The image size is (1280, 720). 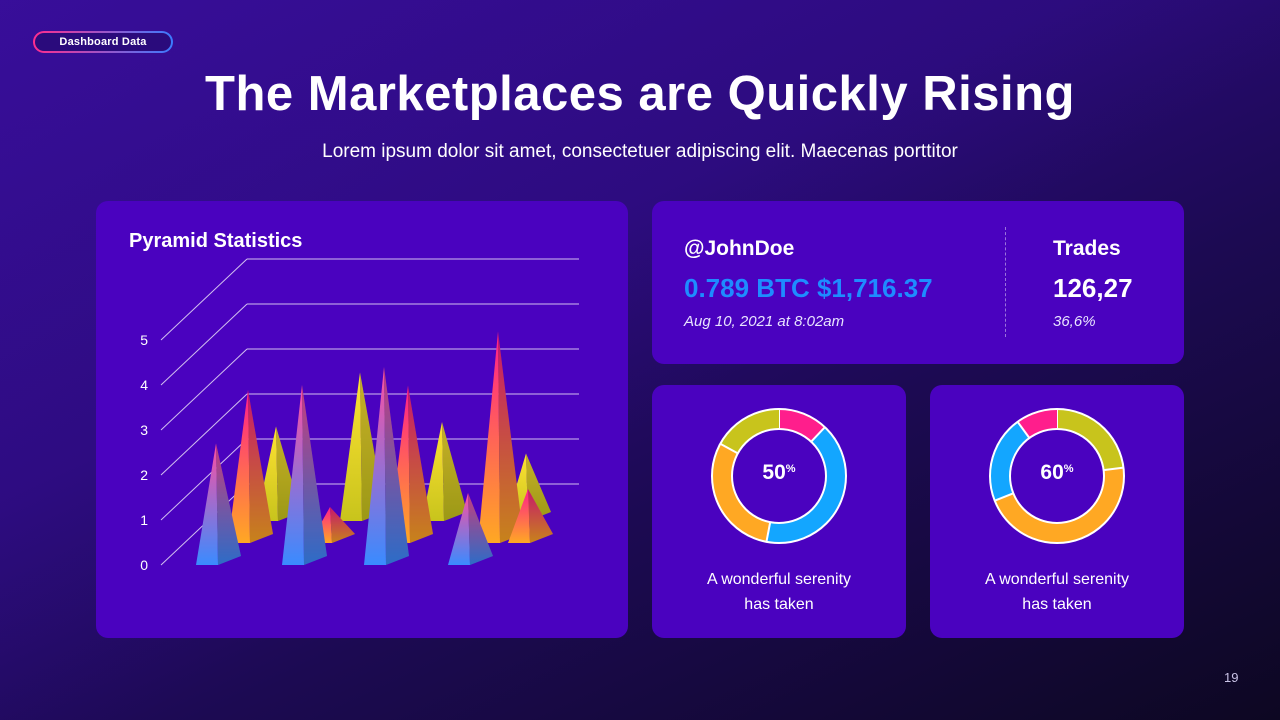 What do you see at coordinates (739, 248) in the screenshot?
I see `username: @JohnDoe` at bounding box center [739, 248].